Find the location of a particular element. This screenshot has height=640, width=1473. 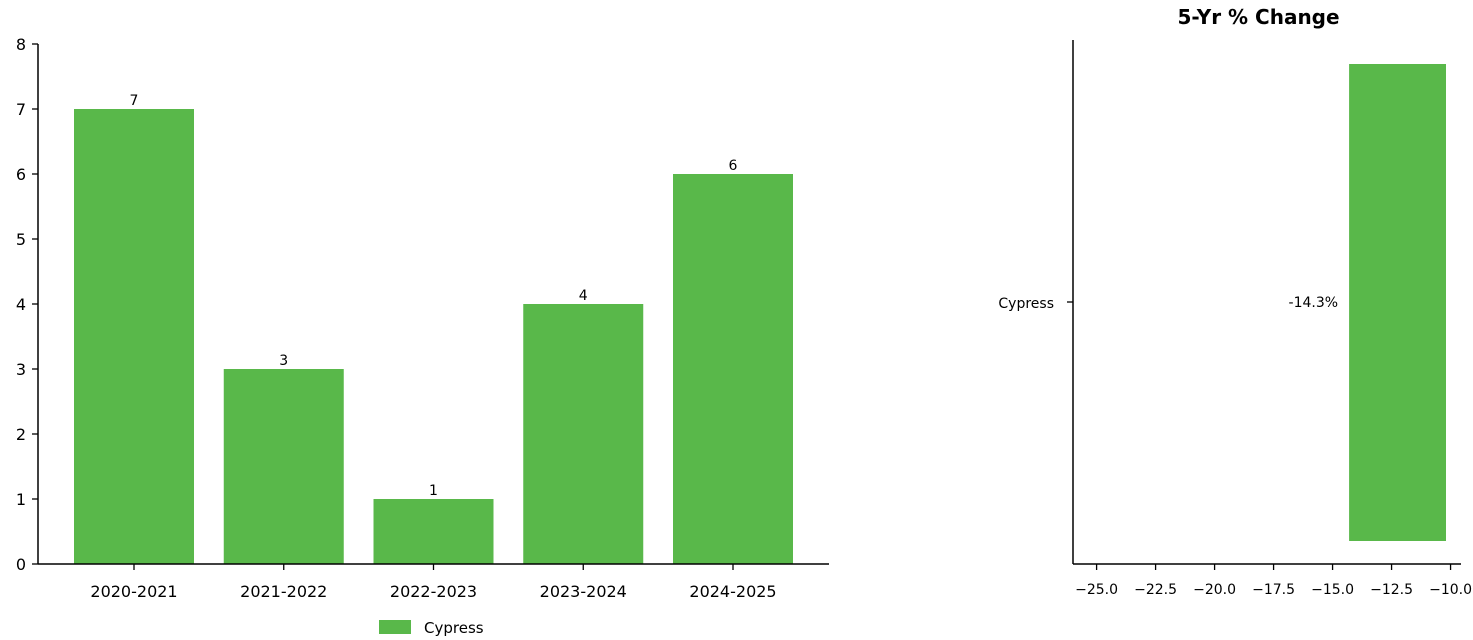

y-tick-label: 8 is located at coordinates (21, 44).